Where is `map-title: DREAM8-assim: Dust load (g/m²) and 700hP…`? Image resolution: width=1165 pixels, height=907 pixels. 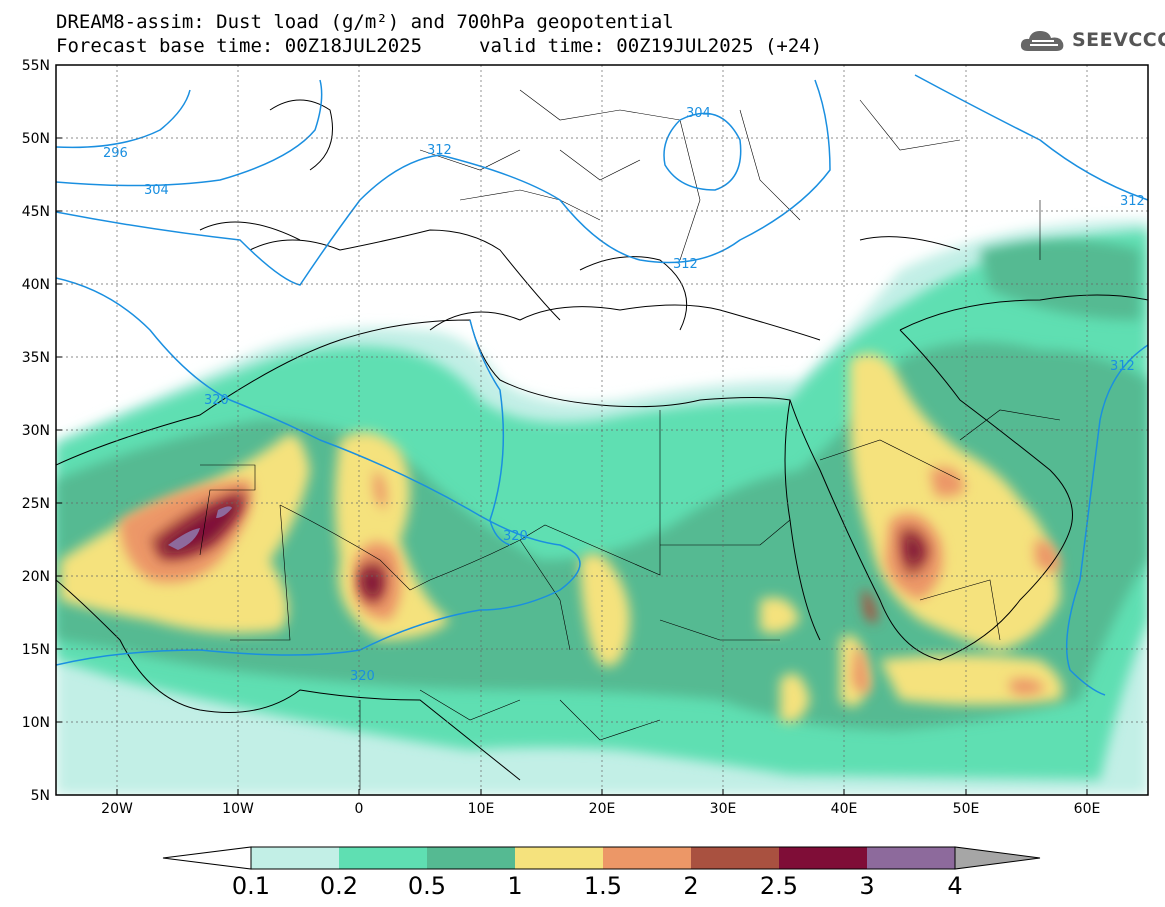 map-title: DREAM8-assim: Dust load (g/m²) and 700hP… is located at coordinates (365, 22).